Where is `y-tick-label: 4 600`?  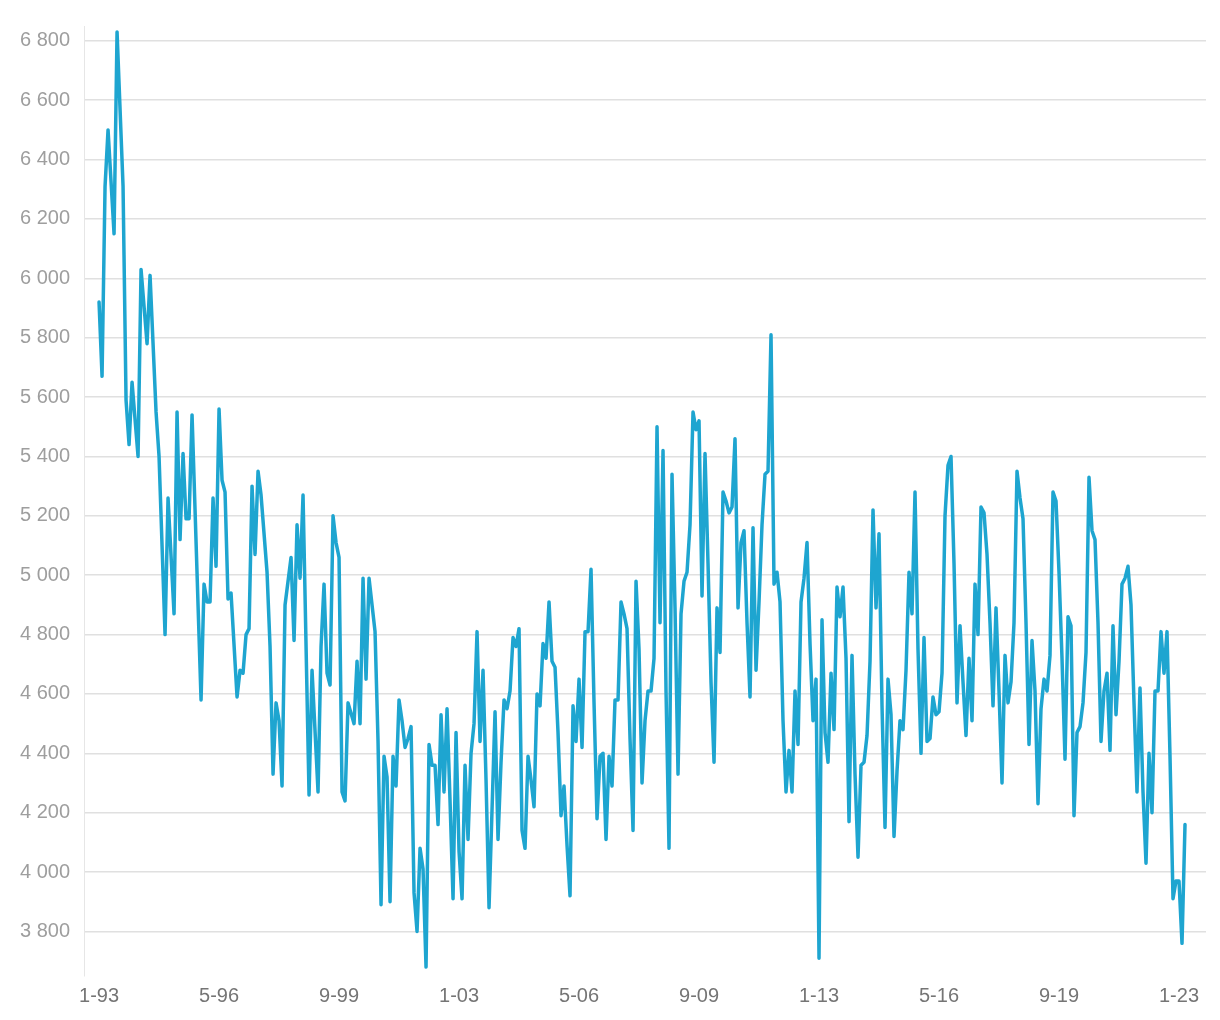
y-tick-label: 4 600 is located at coordinates (45, 692).